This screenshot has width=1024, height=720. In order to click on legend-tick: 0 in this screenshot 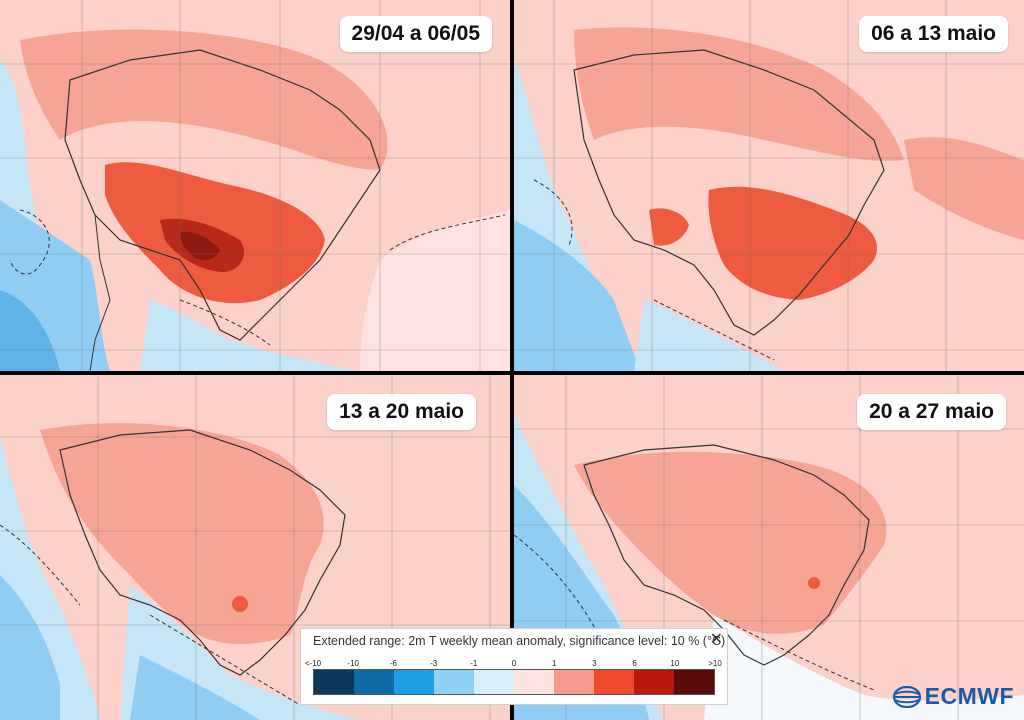, I will do `click(514, 663)`.